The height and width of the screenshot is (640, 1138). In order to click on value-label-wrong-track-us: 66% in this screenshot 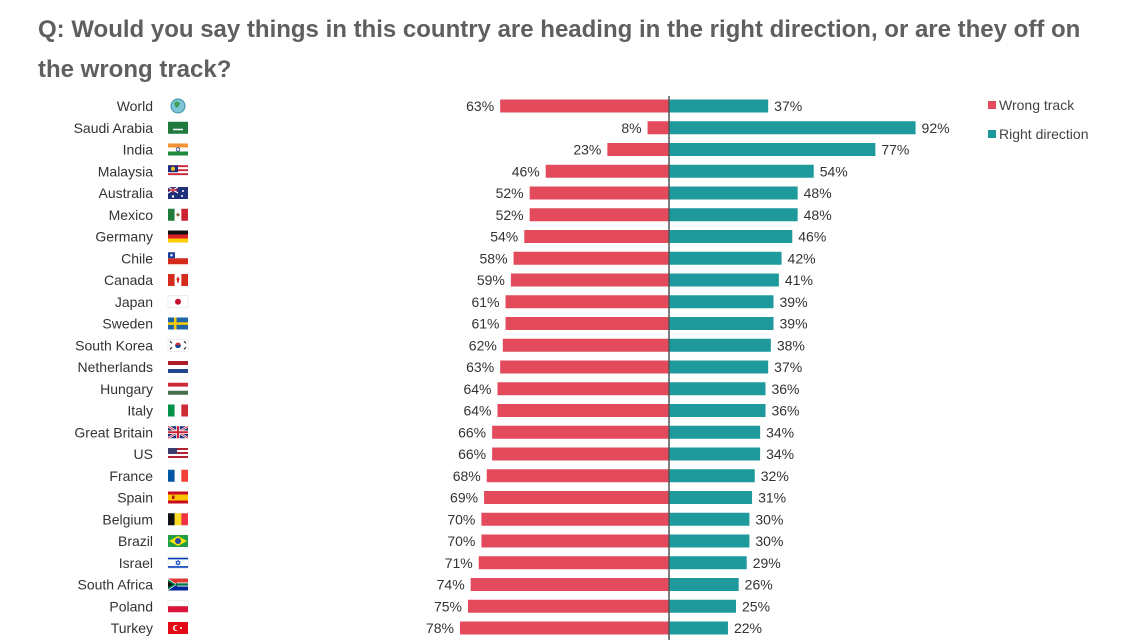, I will do `click(472, 454)`.